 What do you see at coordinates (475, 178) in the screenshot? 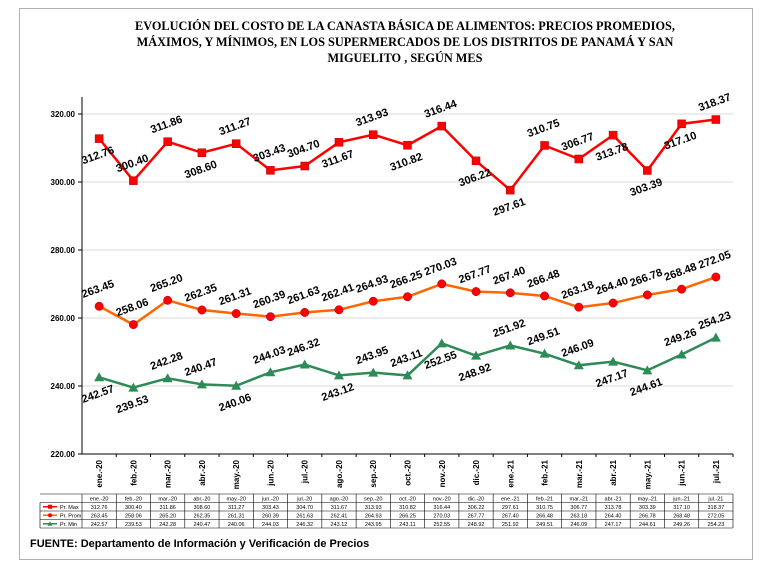
I see `data-label: 306.22` at bounding box center [475, 178].